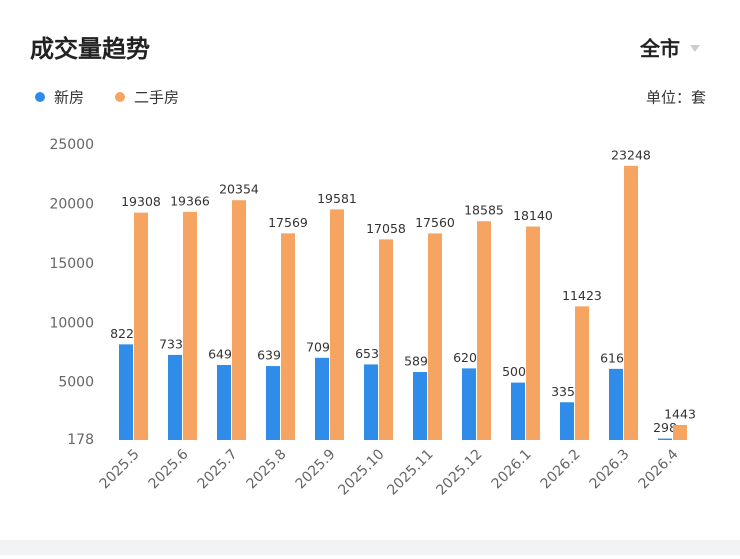  What do you see at coordinates (361, 472) in the screenshot?
I see `x-tick-label: 2025.10` at bounding box center [361, 472].